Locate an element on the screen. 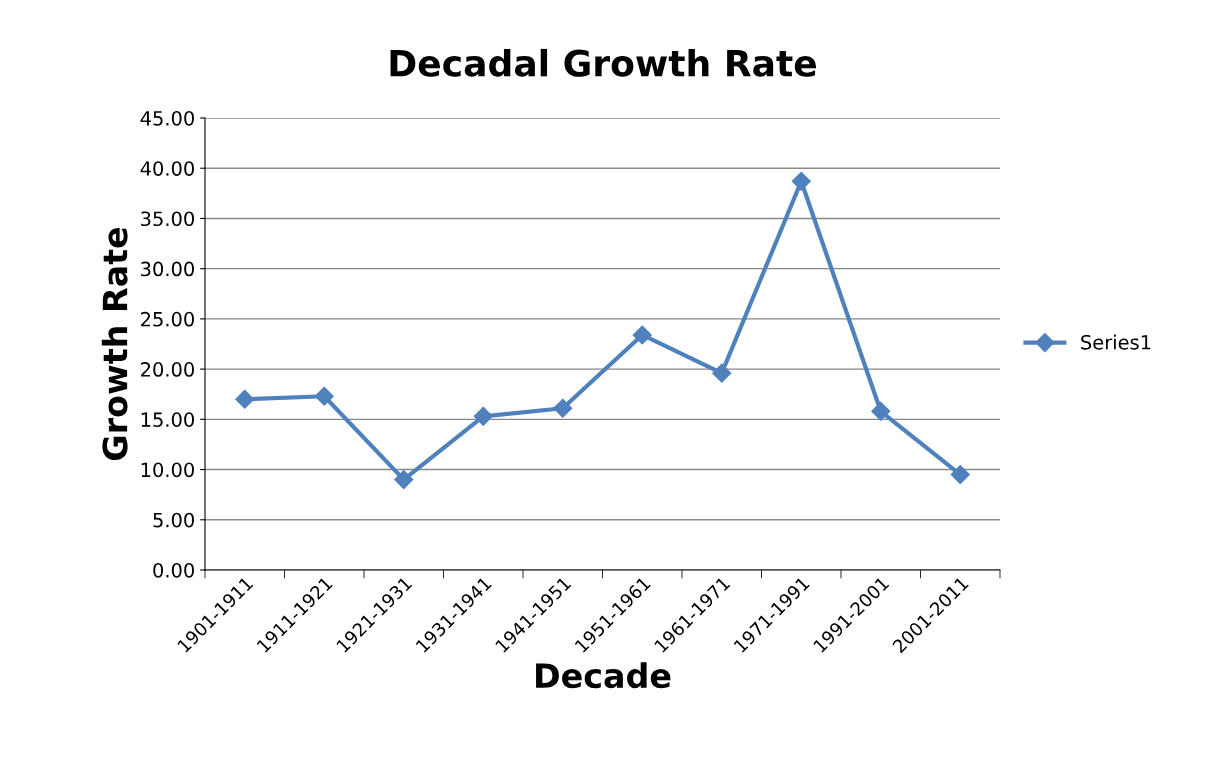  y-tick-label: 10.00 is located at coordinates (167, 470).